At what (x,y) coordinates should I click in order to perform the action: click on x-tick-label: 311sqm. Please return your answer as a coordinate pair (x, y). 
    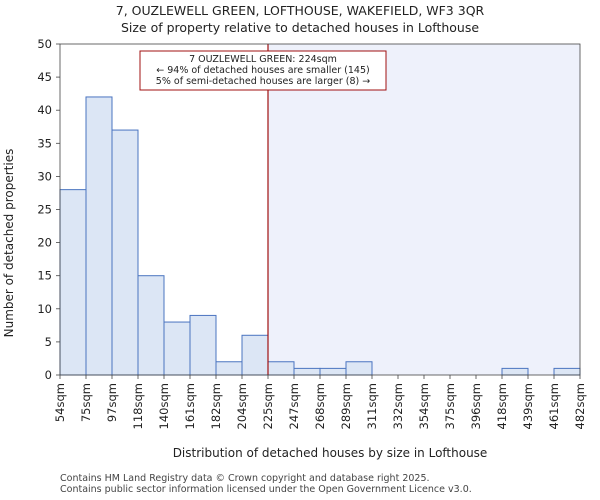
    Looking at the image, I should click on (372, 406).